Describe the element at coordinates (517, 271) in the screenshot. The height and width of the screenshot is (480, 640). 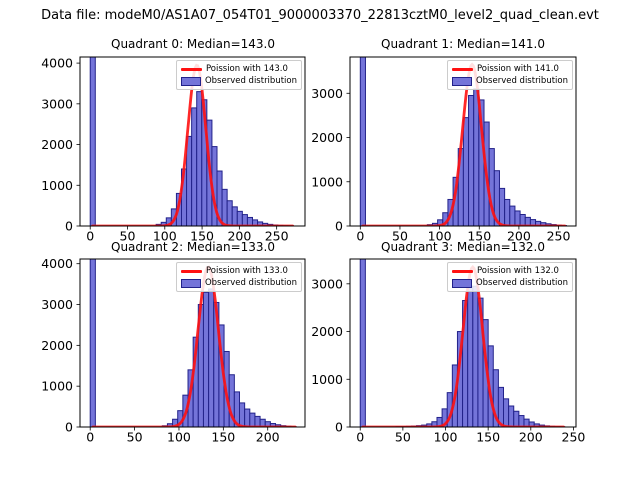
I see `legend-label: Poission with 132.0` at that location.